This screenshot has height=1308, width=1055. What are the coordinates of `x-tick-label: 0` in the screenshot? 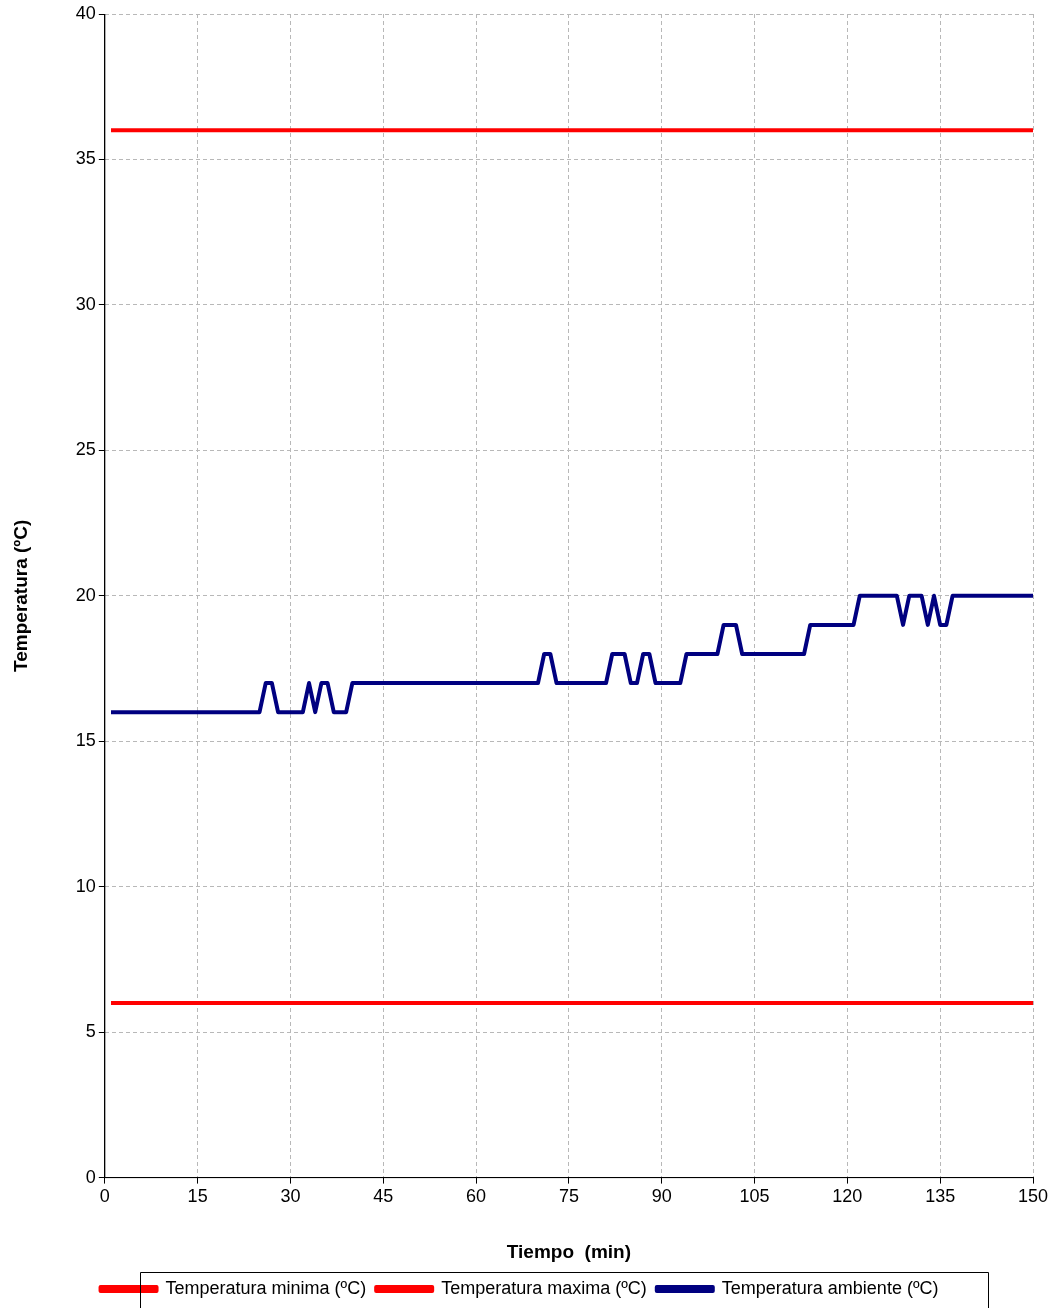 It's located at (104, 1196).